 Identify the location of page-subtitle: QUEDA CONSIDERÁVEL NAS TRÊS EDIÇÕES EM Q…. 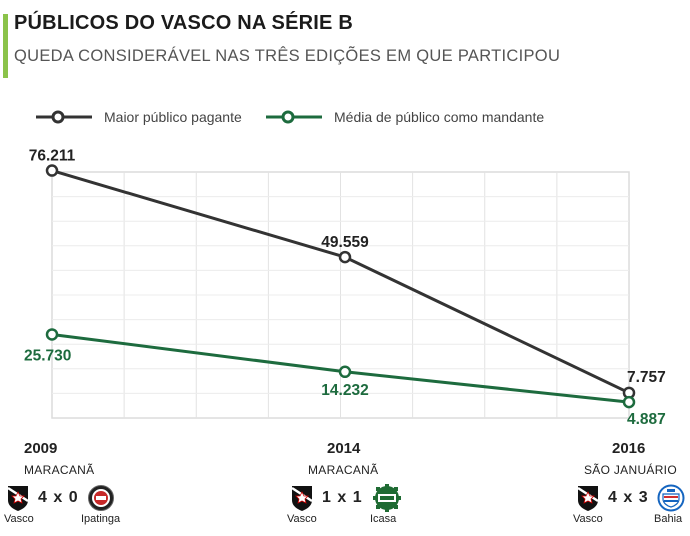
(287, 56).